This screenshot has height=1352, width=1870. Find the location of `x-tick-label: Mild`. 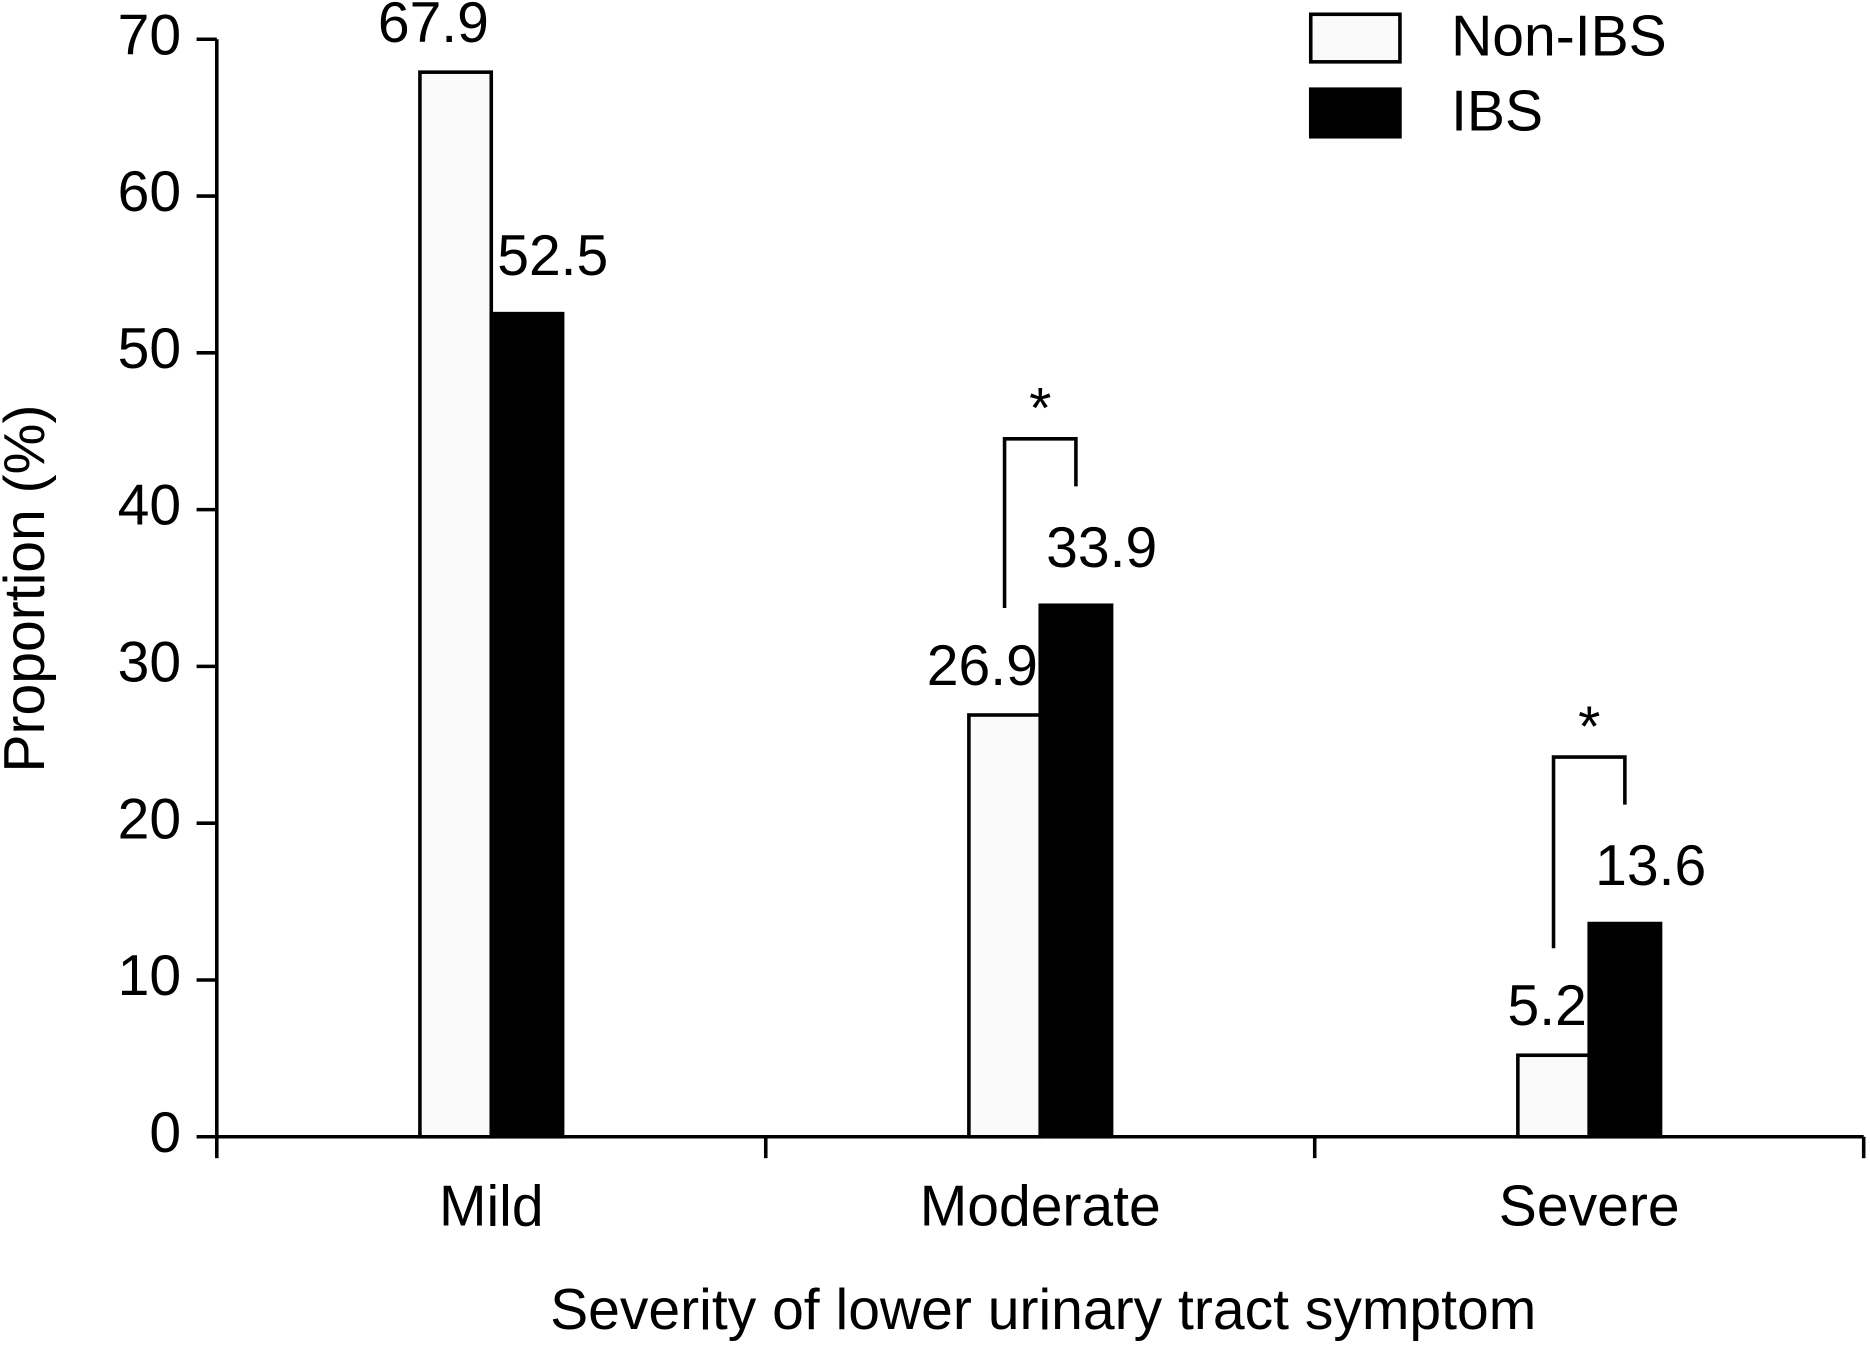

x-tick-label: Mild is located at coordinates (491, 1207).